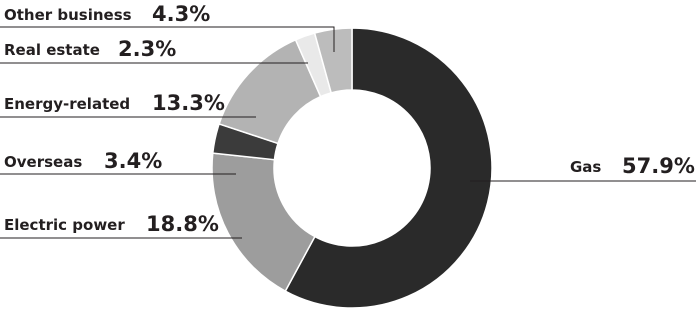 The width and height of the screenshot is (696, 326). What do you see at coordinates (333, 60) in the screenshot?
I see `donut-segment` at bounding box center [333, 60].